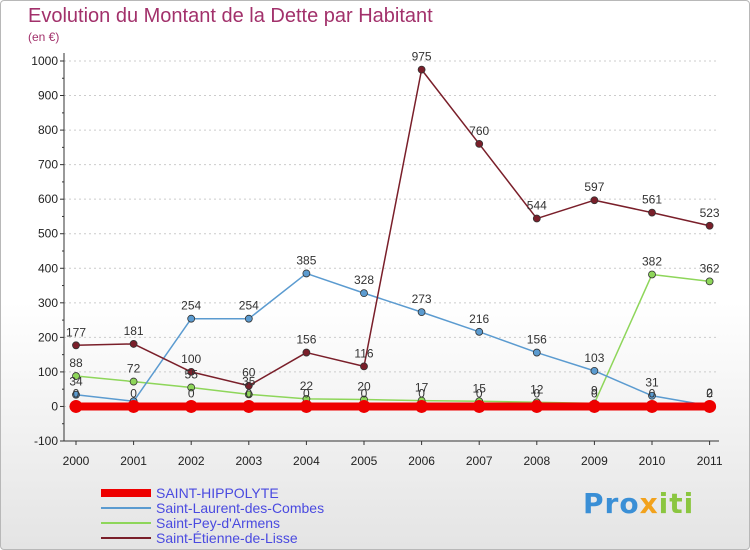 This screenshot has width=750, height=550. What do you see at coordinates (217, 493) in the screenshot?
I see `legend-label: SAINT-HIPPOLYTE` at bounding box center [217, 493].